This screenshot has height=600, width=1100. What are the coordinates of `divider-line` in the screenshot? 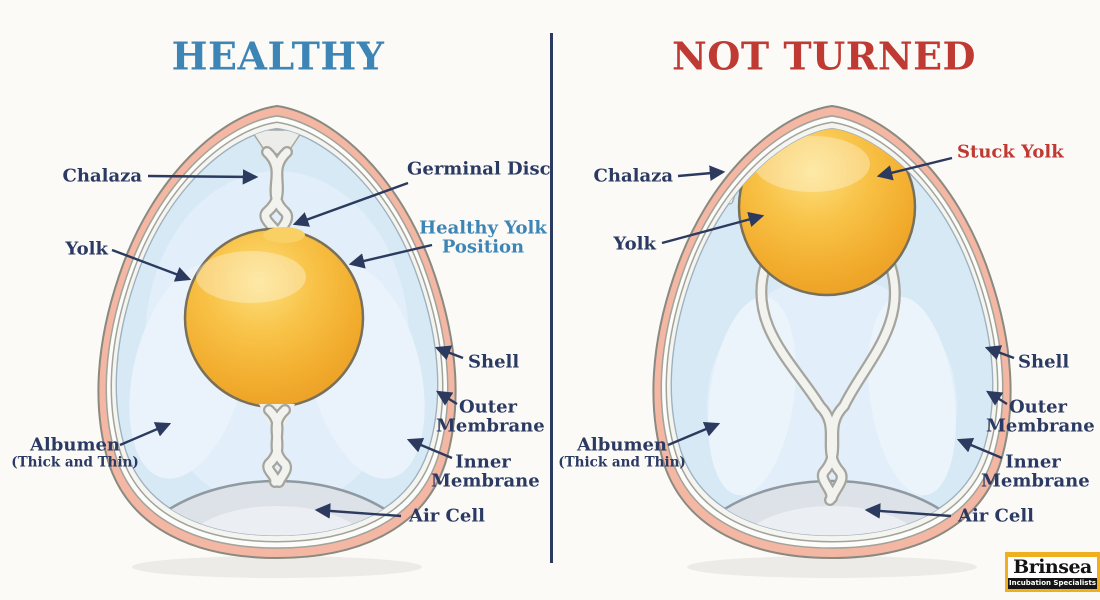 It's located at (551, 298).